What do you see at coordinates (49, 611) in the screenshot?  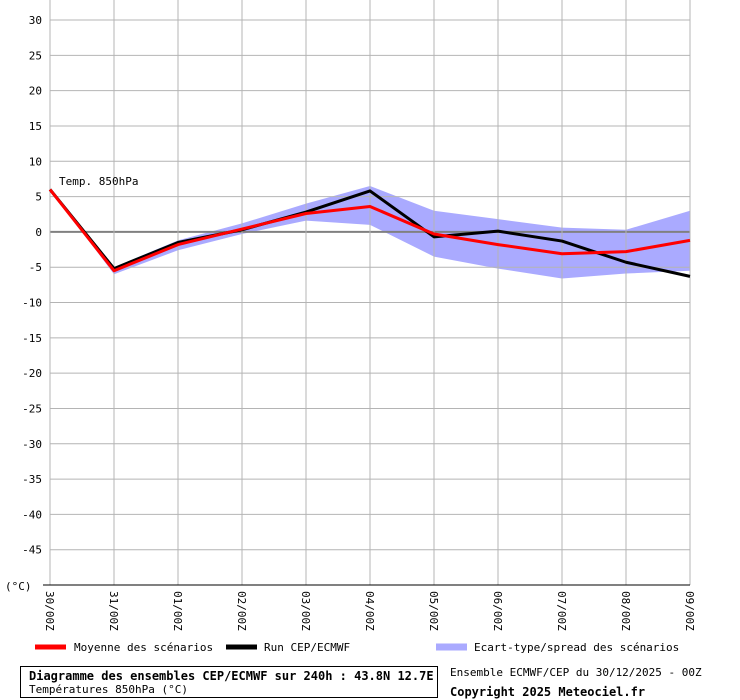 I see `x-tick-label: 30/00Z` at bounding box center [49, 611].